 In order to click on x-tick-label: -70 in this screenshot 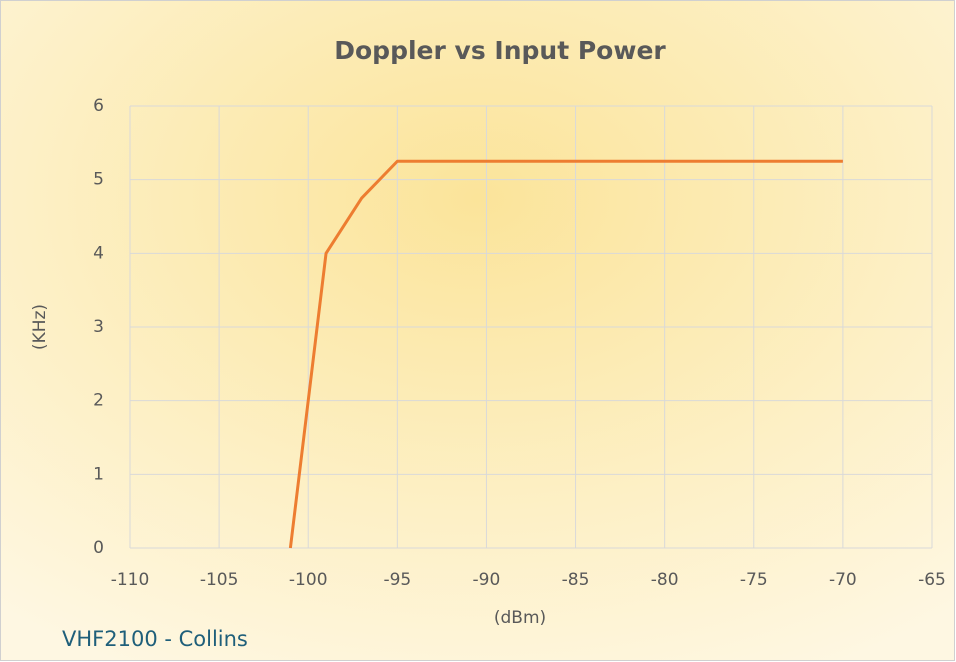, I will do `click(843, 580)`.